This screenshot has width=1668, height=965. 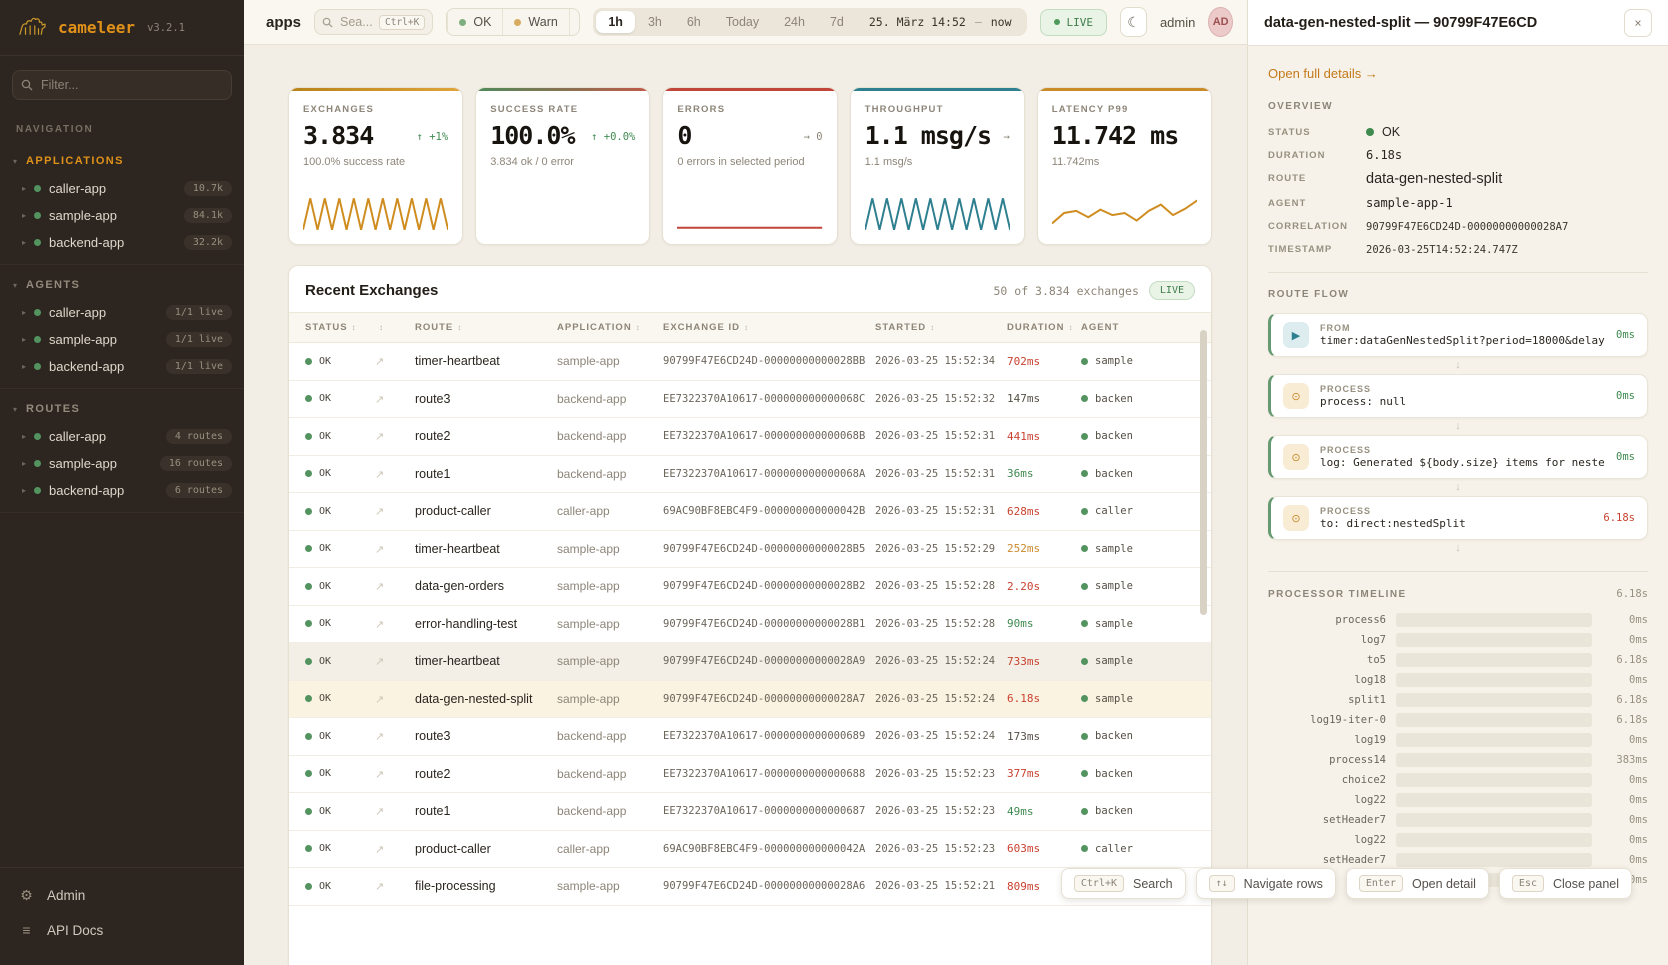 What do you see at coordinates (331, 327) in the screenshot?
I see `column-header-status: STATUS ↕` at bounding box center [331, 327].